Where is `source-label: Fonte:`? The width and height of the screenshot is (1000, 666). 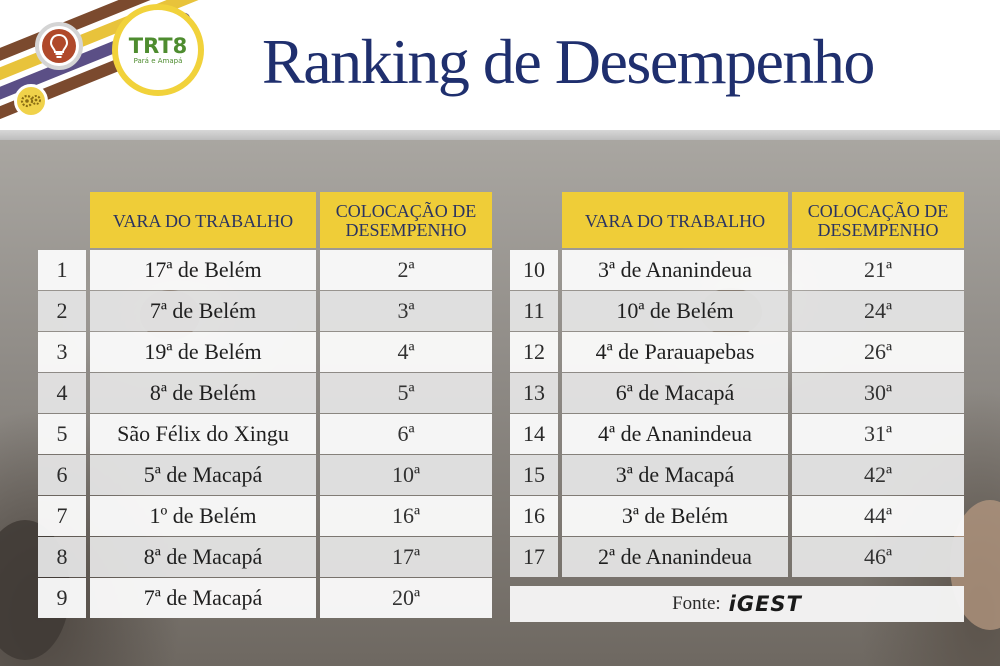 source-label: Fonte: is located at coordinates (696, 603).